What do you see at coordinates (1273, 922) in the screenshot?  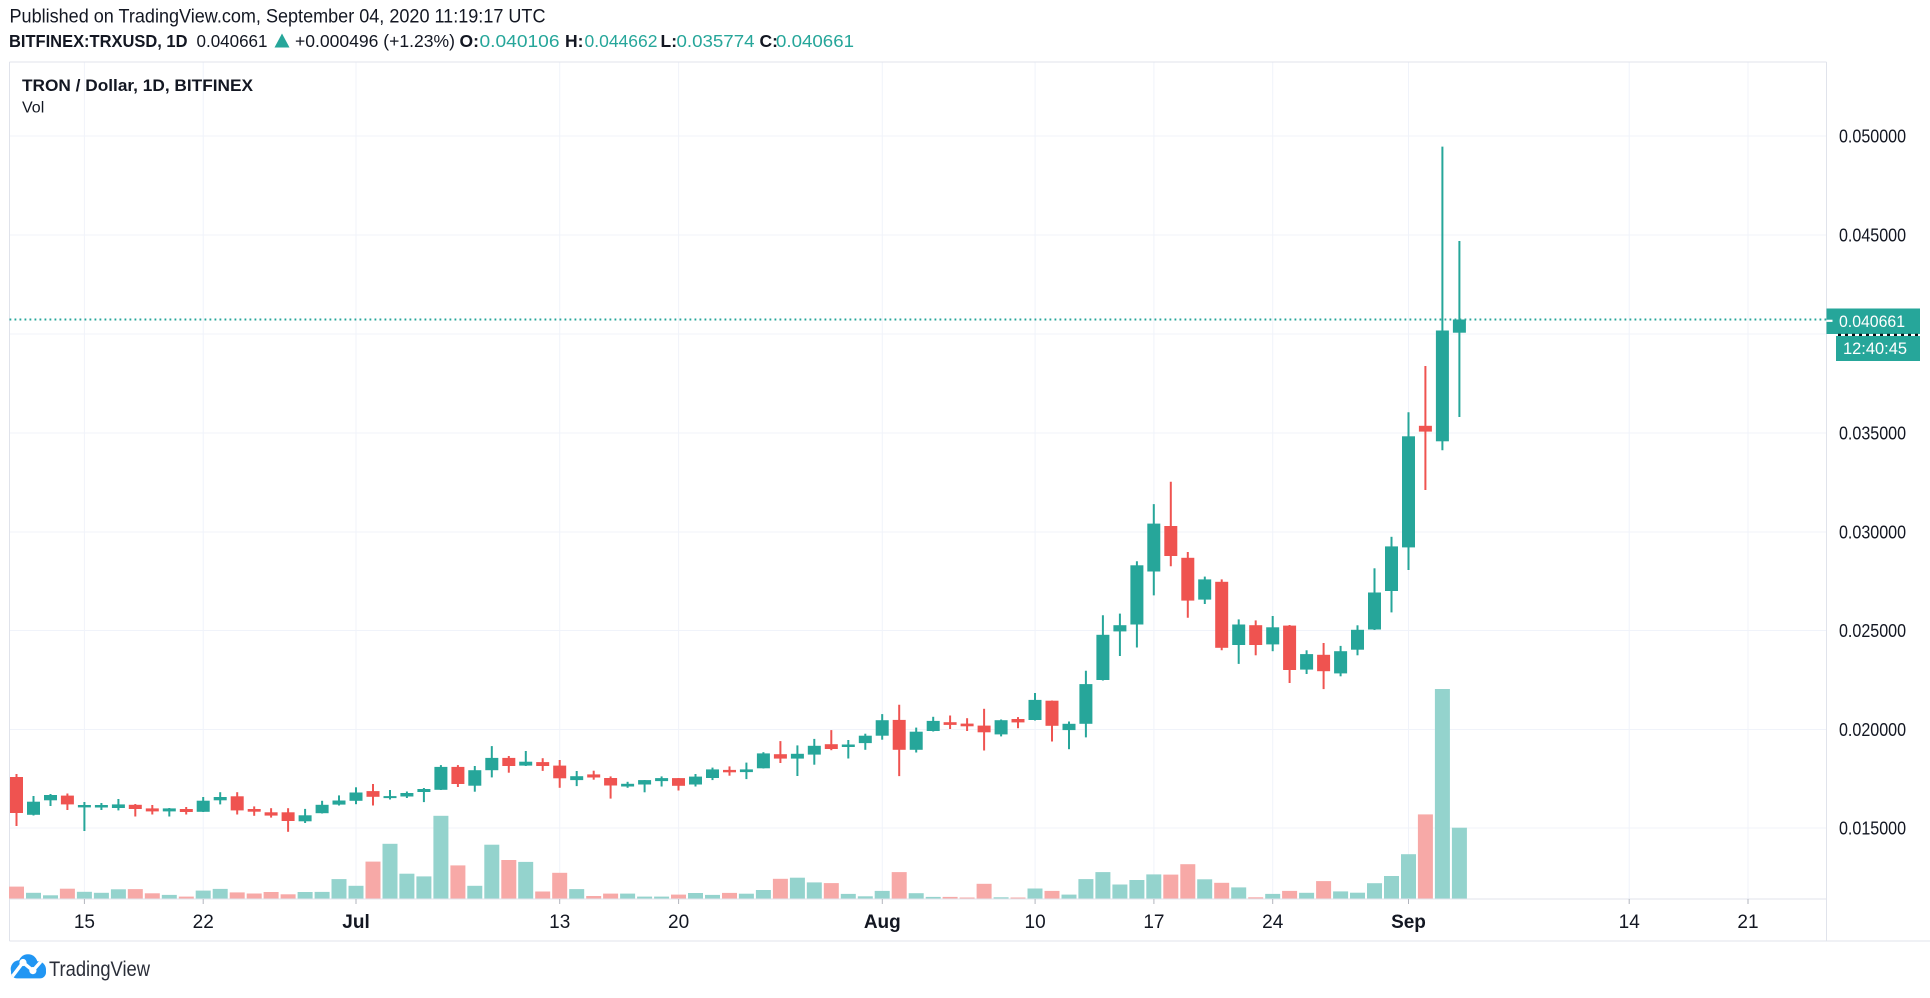 I see `svg-text: 24` at bounding box center [1273, 922].